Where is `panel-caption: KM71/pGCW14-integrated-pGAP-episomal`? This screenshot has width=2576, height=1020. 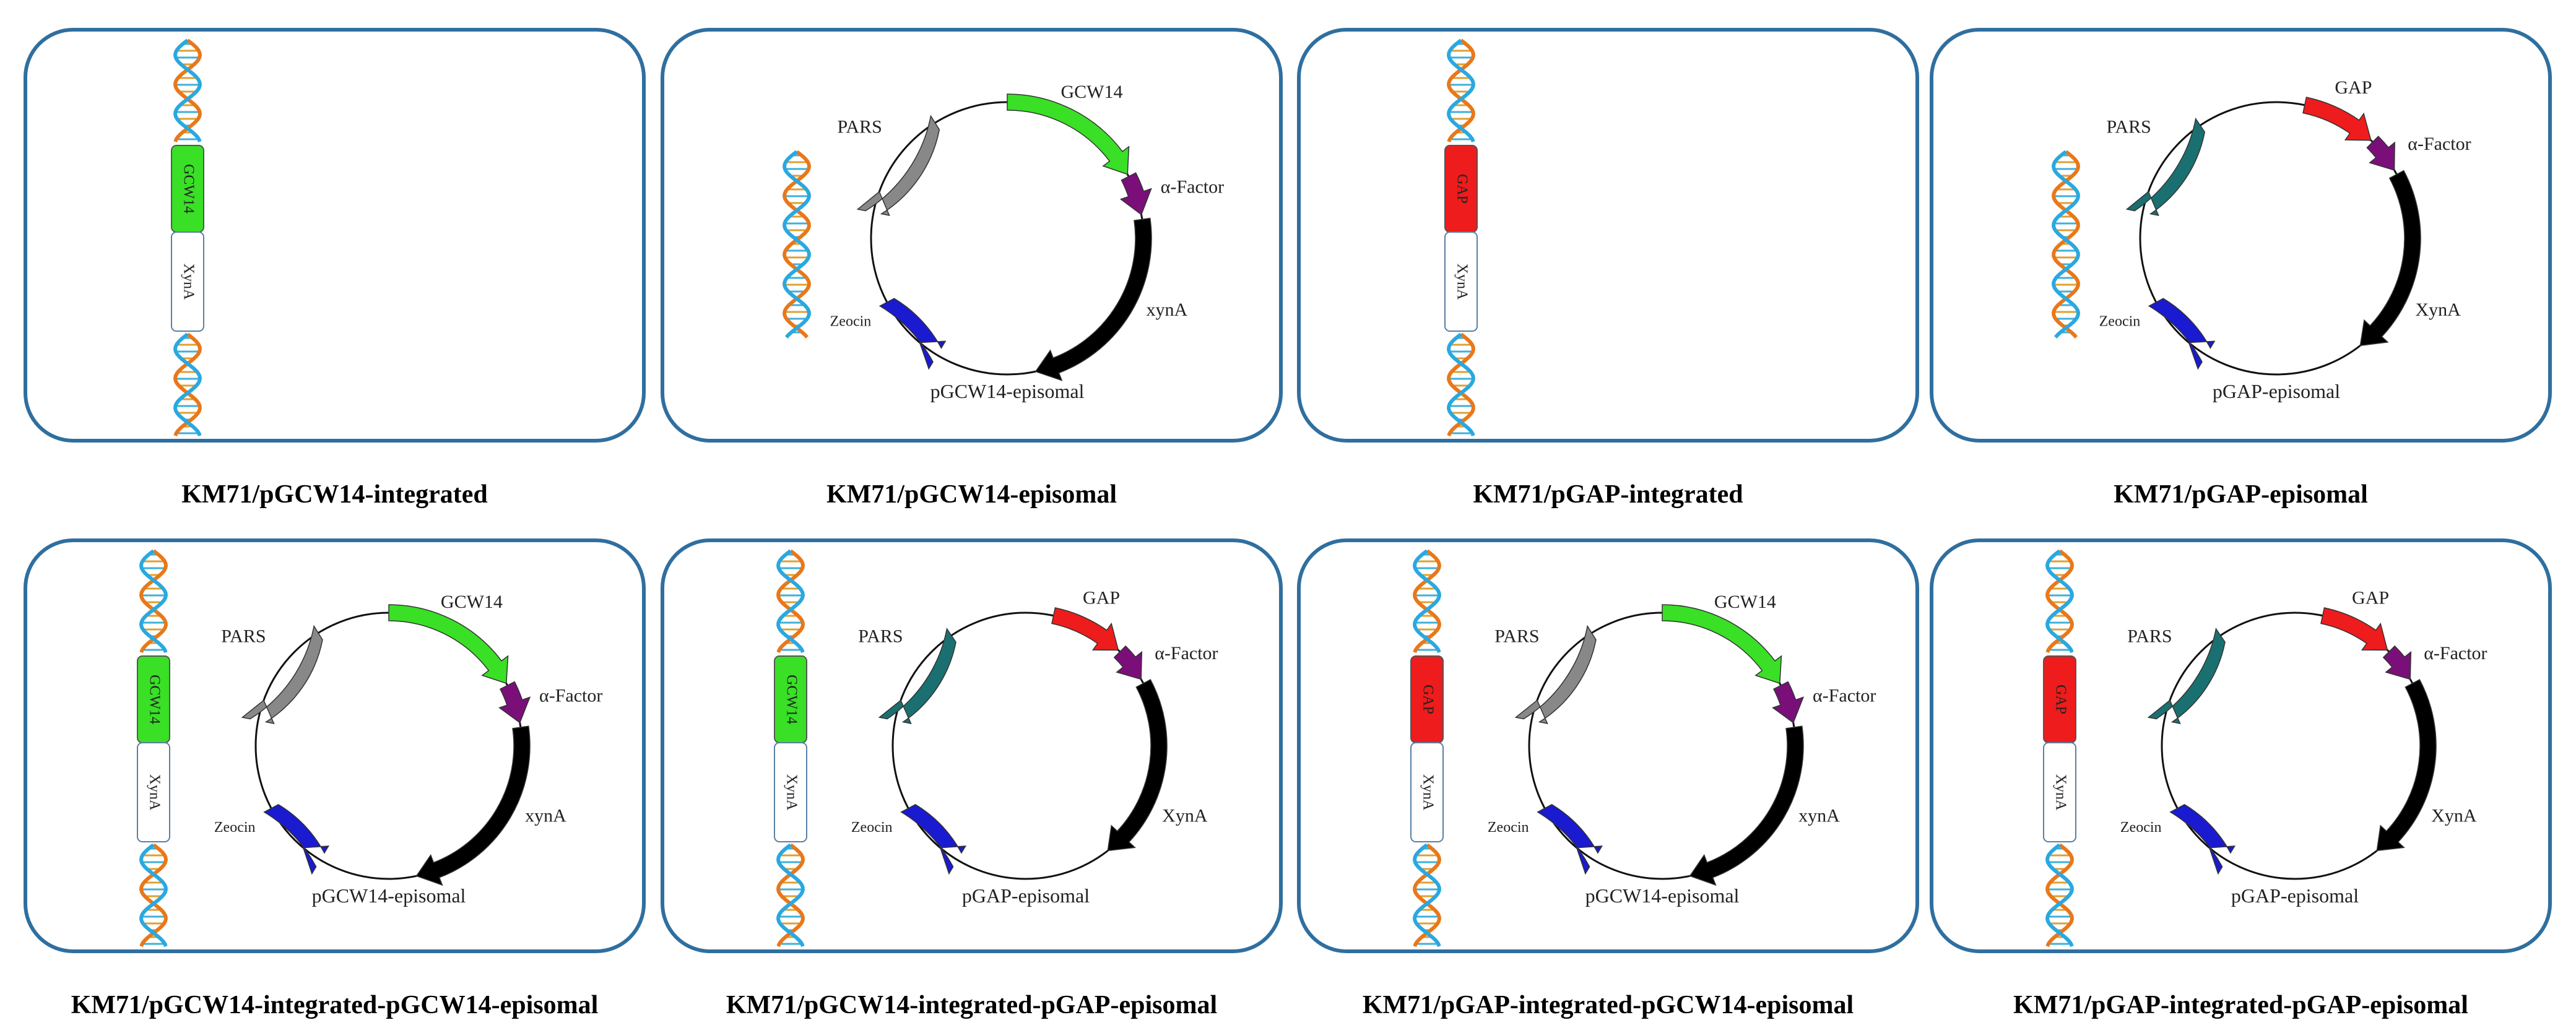
panel-caption: KM71/pGCW14-integrated-pGAP-episomal is located at coordinates (972, 1005).